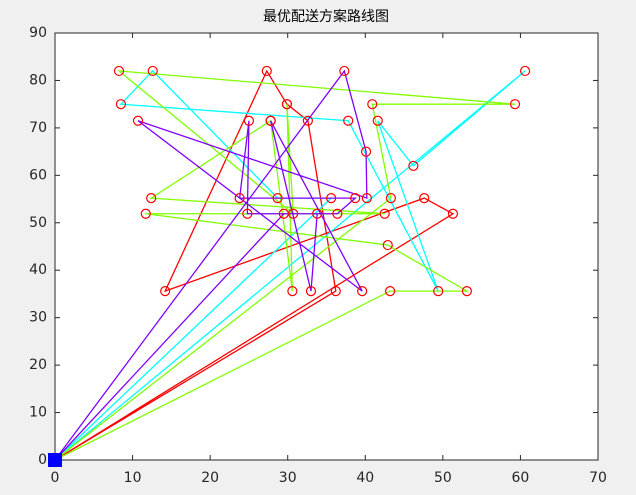 The height and width of the screenshot is (495, 636). What do you see at coordinates (38, 413) in the screenshot?
I see `y-tick-label: 10` at bounding box center [38, 413].